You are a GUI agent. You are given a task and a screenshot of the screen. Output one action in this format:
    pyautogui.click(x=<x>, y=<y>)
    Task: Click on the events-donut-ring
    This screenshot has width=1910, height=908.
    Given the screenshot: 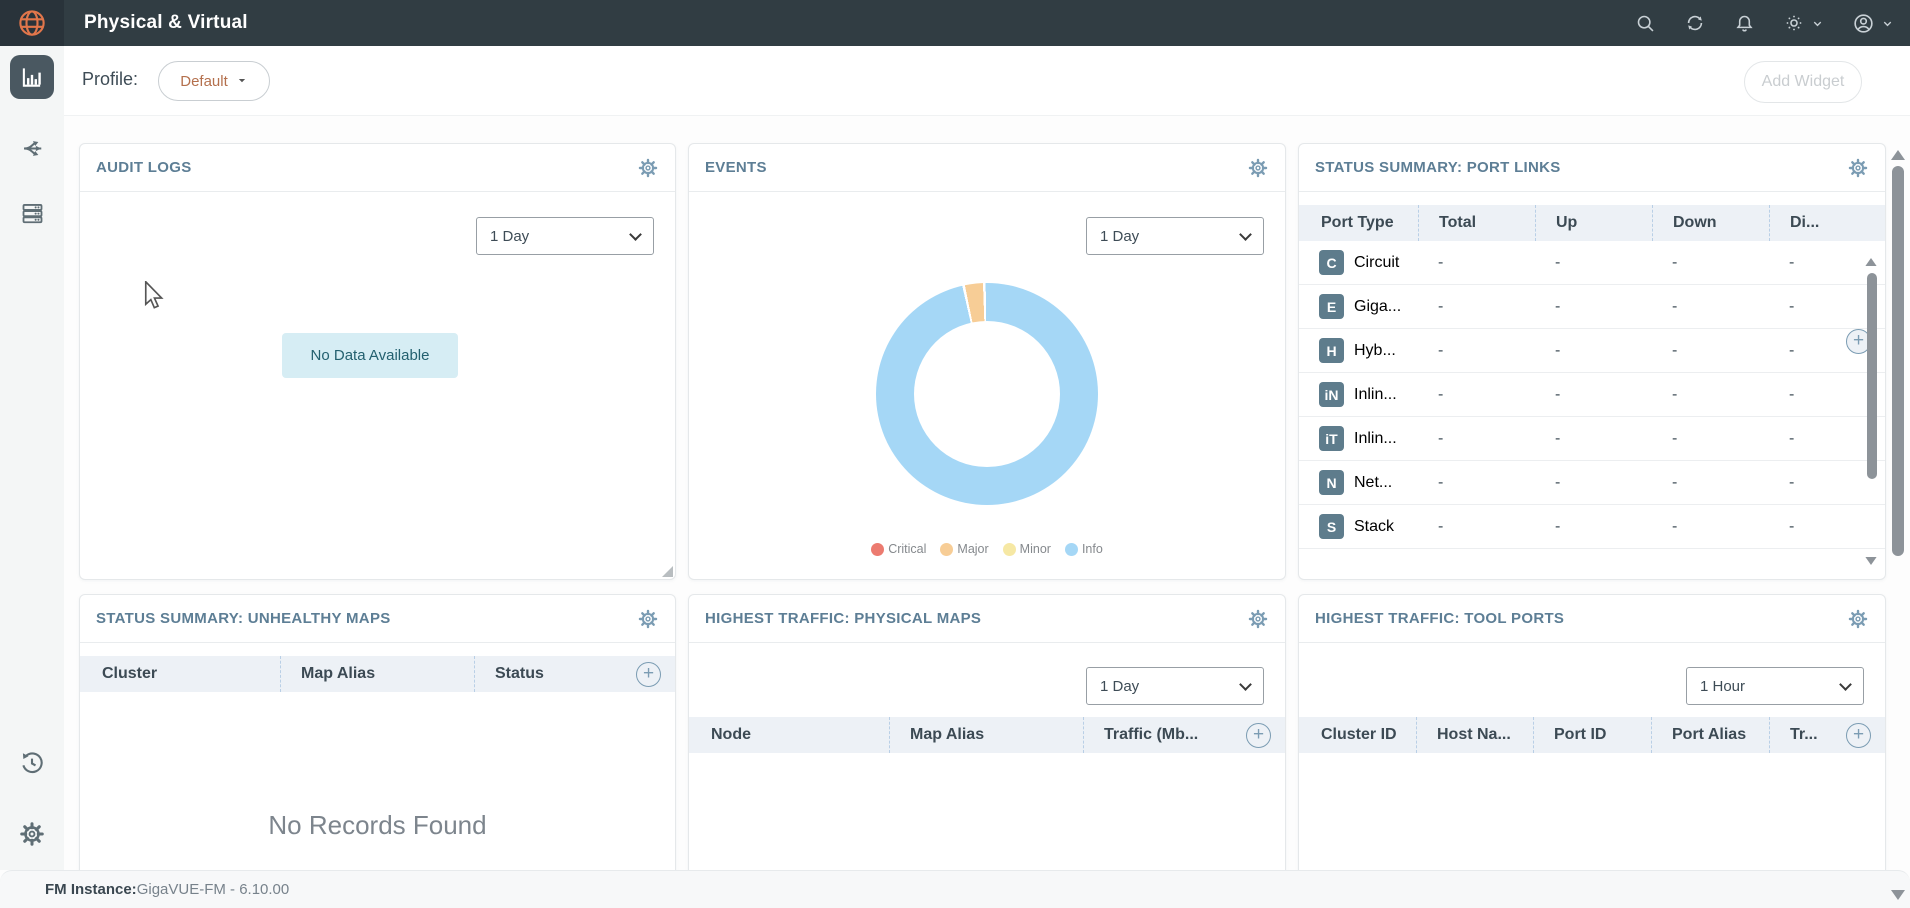 What is the action you would take?
    pyautogui.click(x=987, y=394)
    